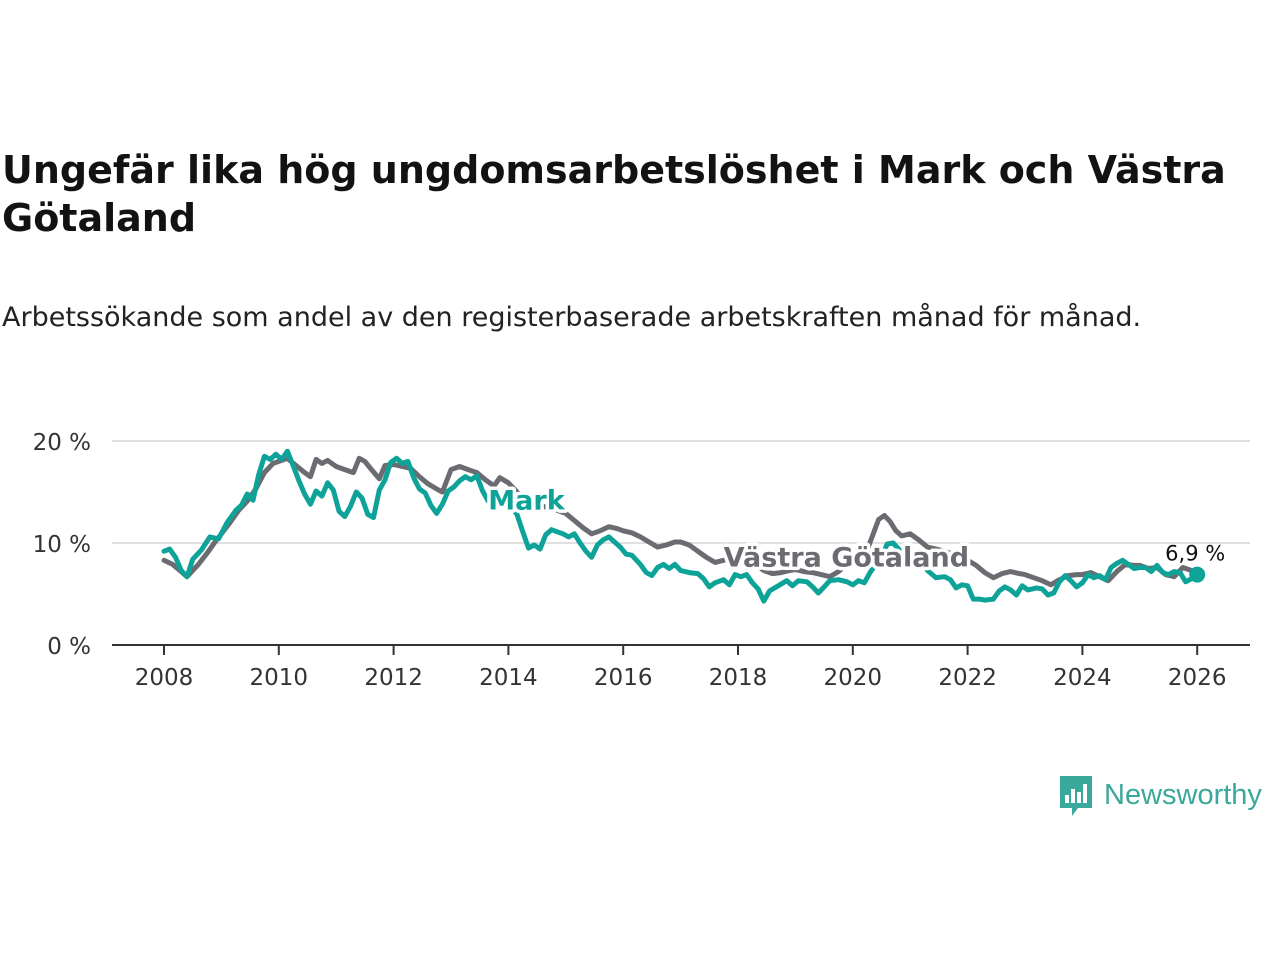  I want to click on series-line-vstra-gtaland, so click(680, 521).